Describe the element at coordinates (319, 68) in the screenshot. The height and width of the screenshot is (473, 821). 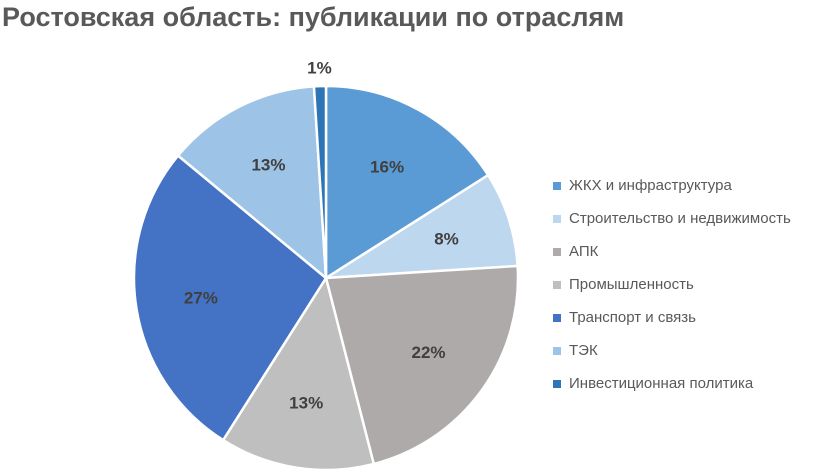
I see `data-label: 1%` at that location.